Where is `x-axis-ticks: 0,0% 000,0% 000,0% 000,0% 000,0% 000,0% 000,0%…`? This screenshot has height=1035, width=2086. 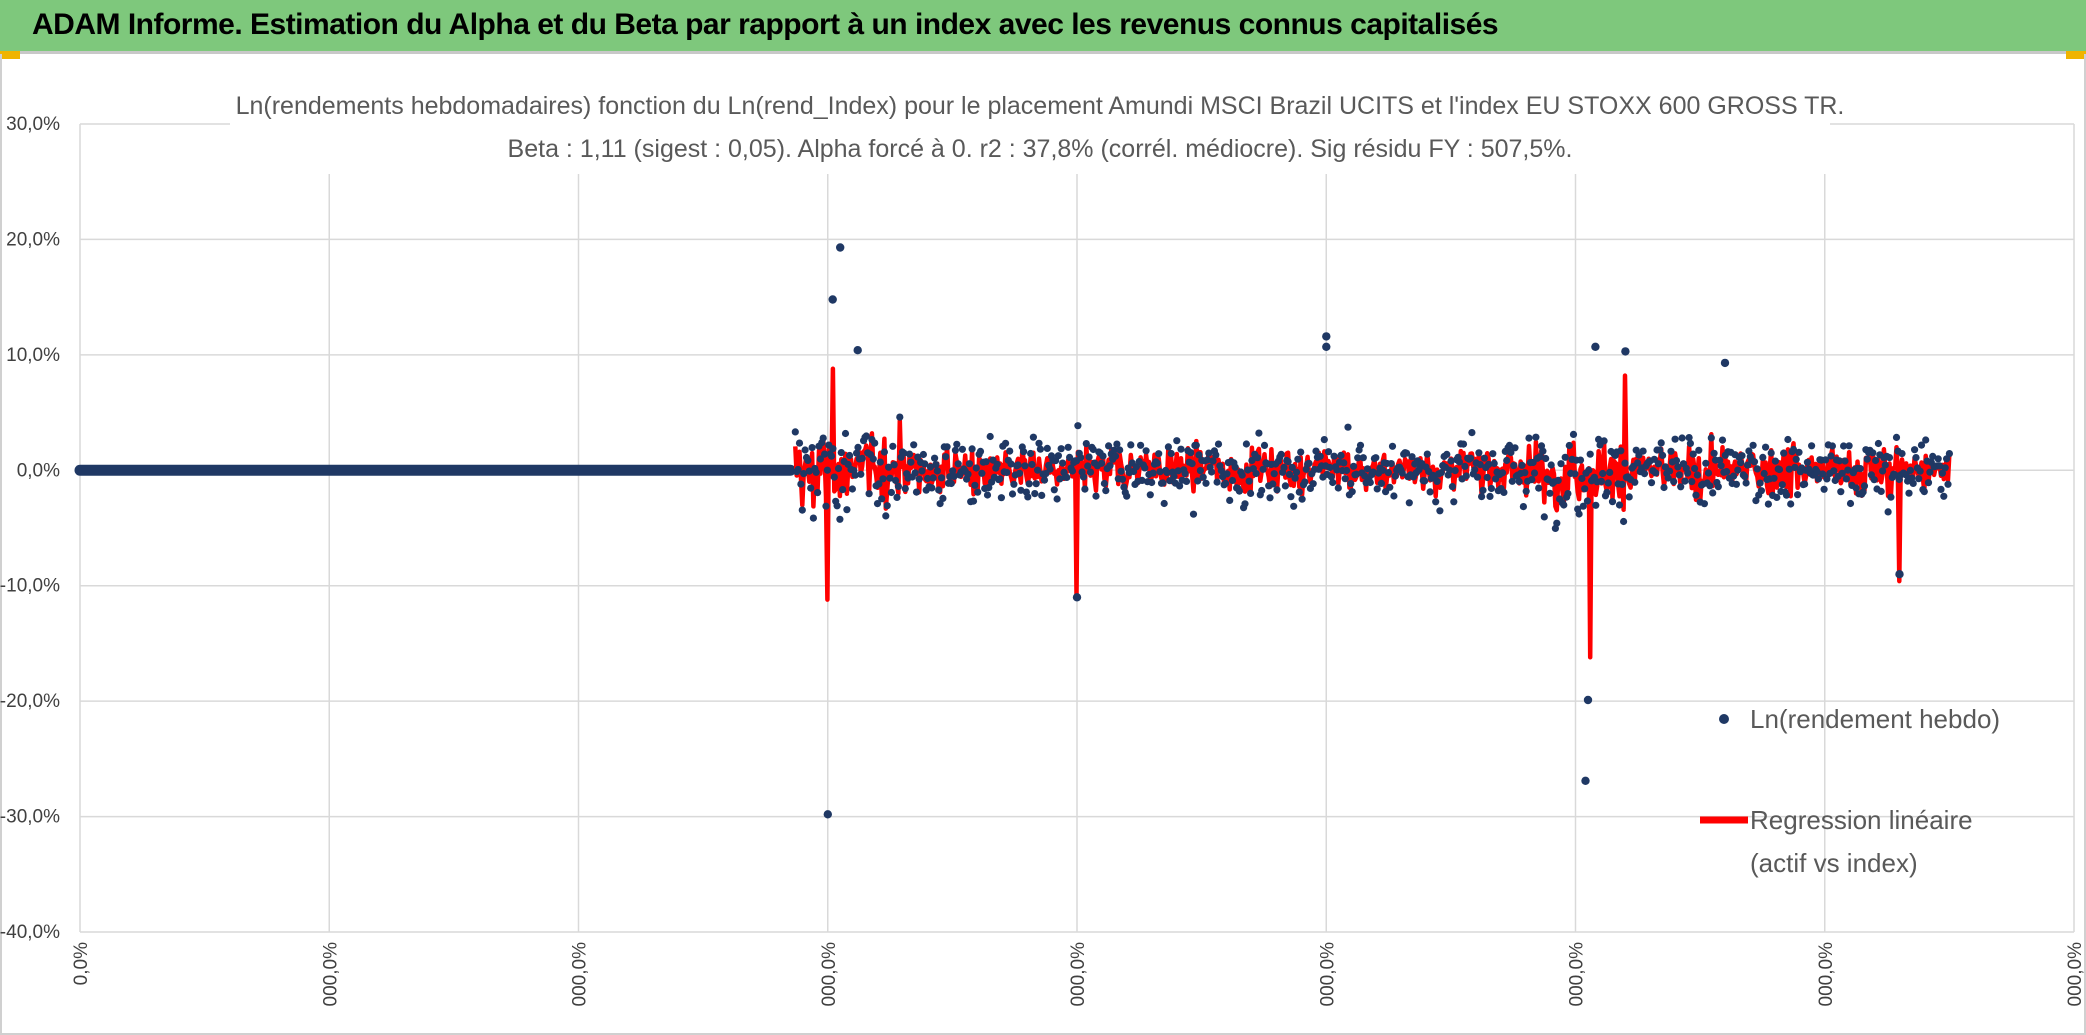
x-axis-ticks: 0,0% 000,0% 000,0% 000,0% 000,0% 000,0% 000,0%… is located at coordinates (1078, 974).